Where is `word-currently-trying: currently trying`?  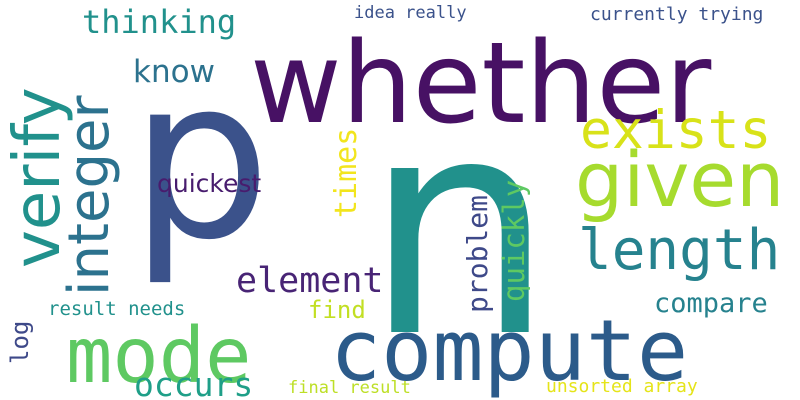 word-currently-trying: currently trying is located at coordinates (677, 14).